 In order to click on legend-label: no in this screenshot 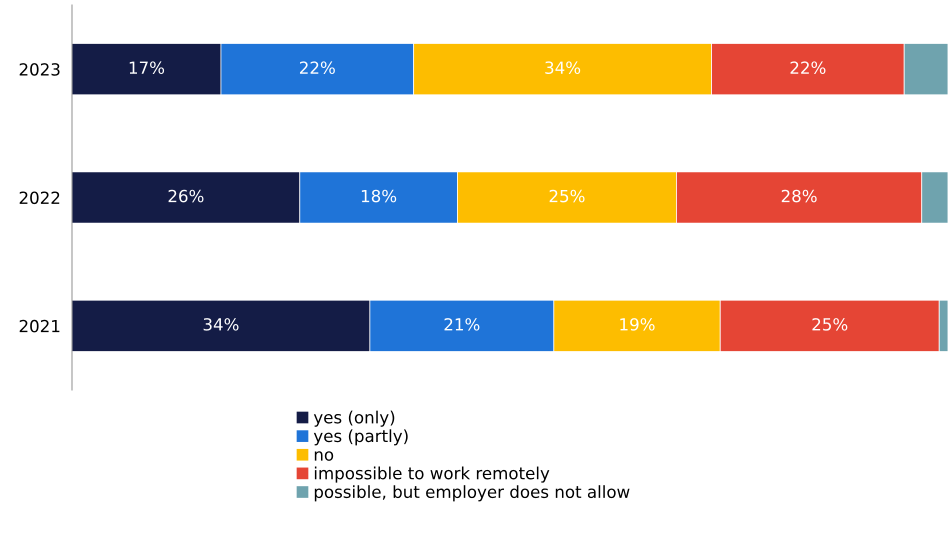, I will do `click(324, 456)`.